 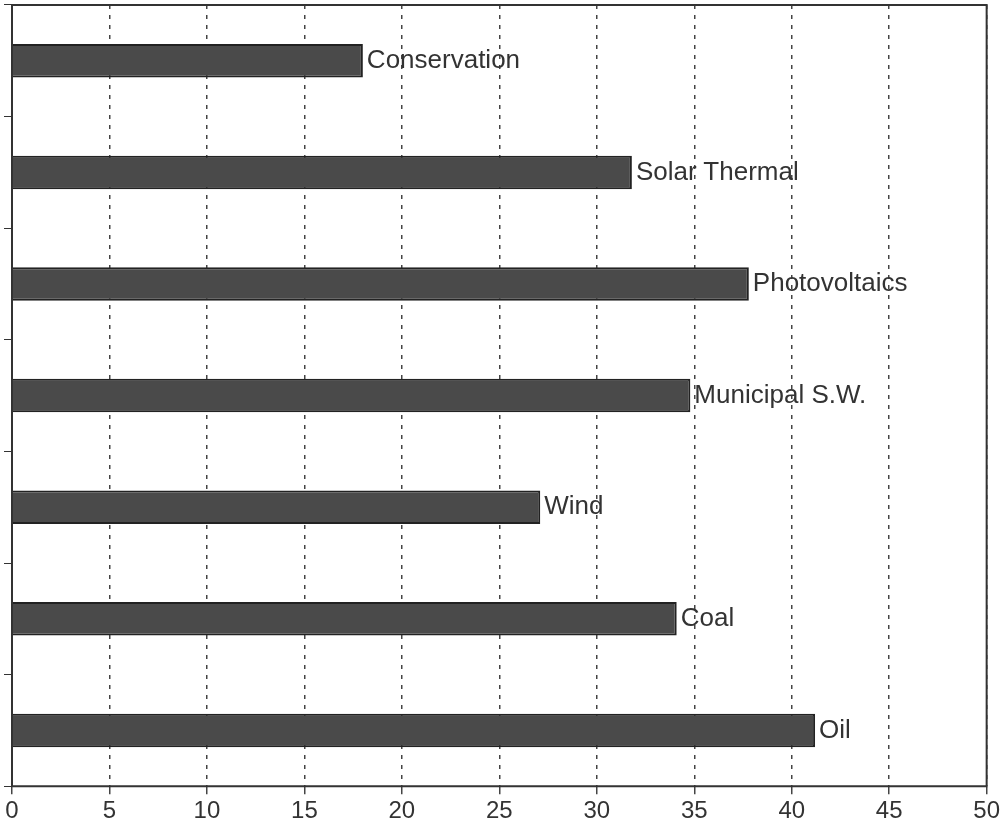 I want to click on x-tick-label: 20, so click(x=402, y=810).